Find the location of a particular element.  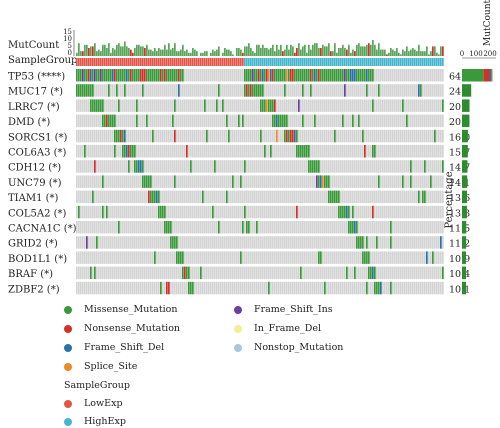

percentage-label: 11.2 is located at coordinates (459, 244).